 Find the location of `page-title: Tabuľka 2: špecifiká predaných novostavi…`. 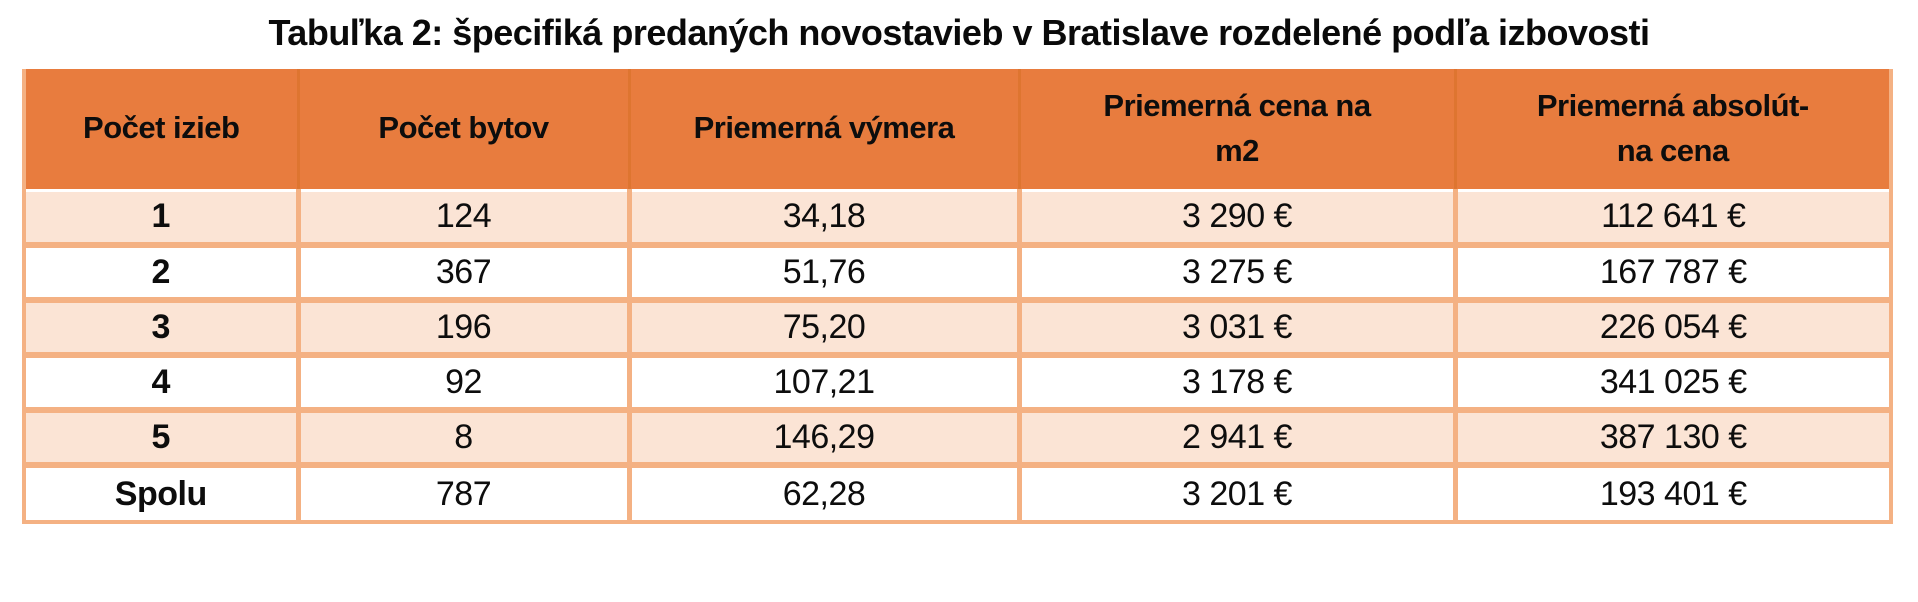

page-title: Tabuľka 2: špecifiká predaných novostavi… is located at coordinates (959, 32).